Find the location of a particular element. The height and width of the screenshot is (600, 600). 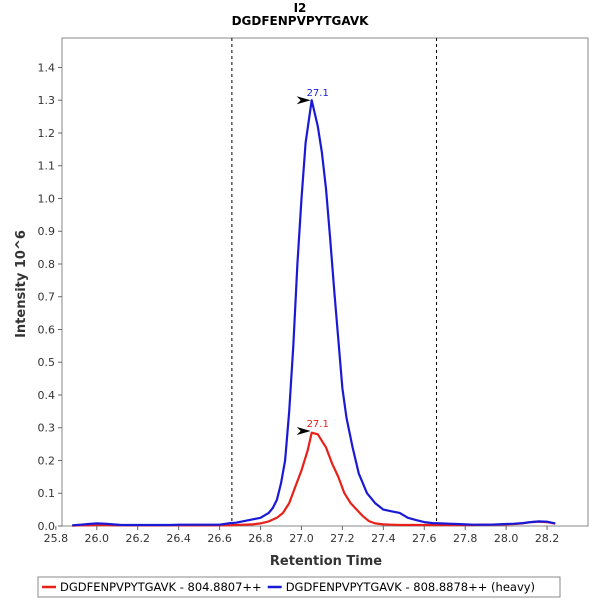

x-tick-label: 27.0 is located at coordinates (301, 538).